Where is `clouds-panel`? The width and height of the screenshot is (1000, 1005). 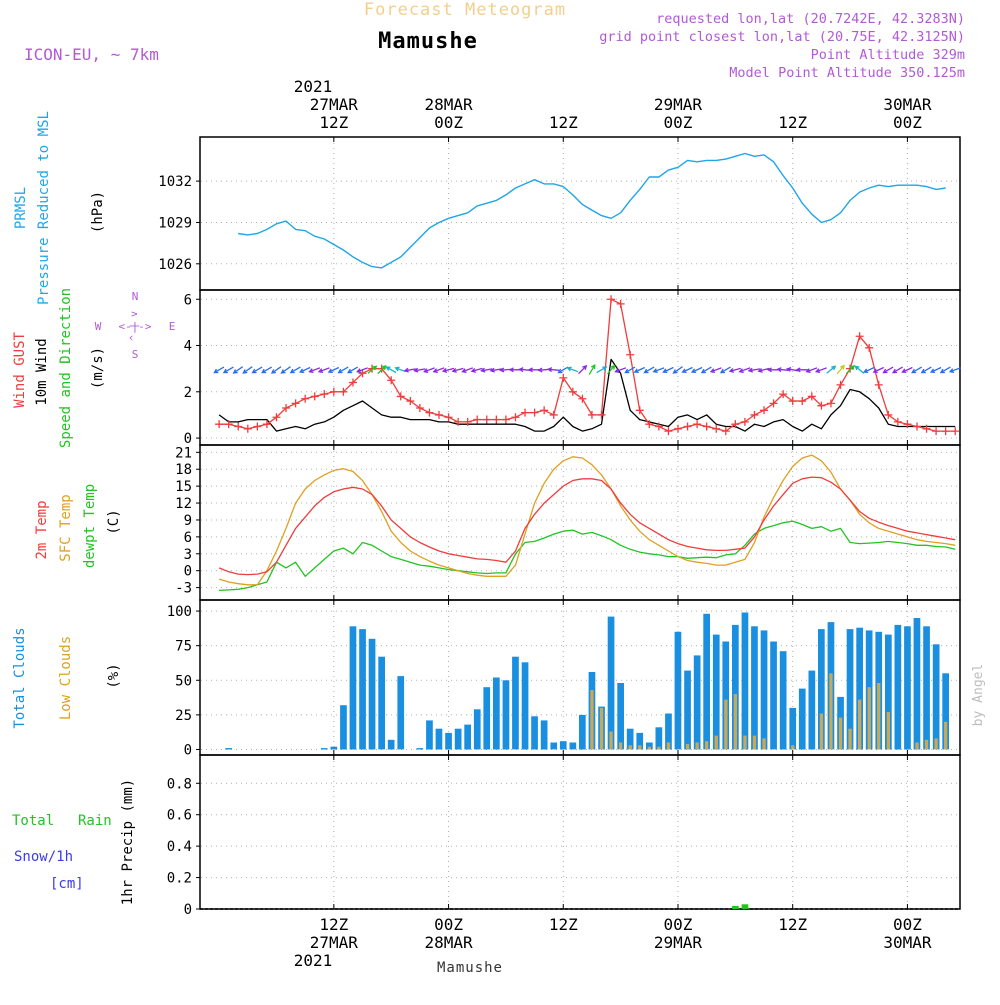
clouds-panel is located at coordinates (587, 681).